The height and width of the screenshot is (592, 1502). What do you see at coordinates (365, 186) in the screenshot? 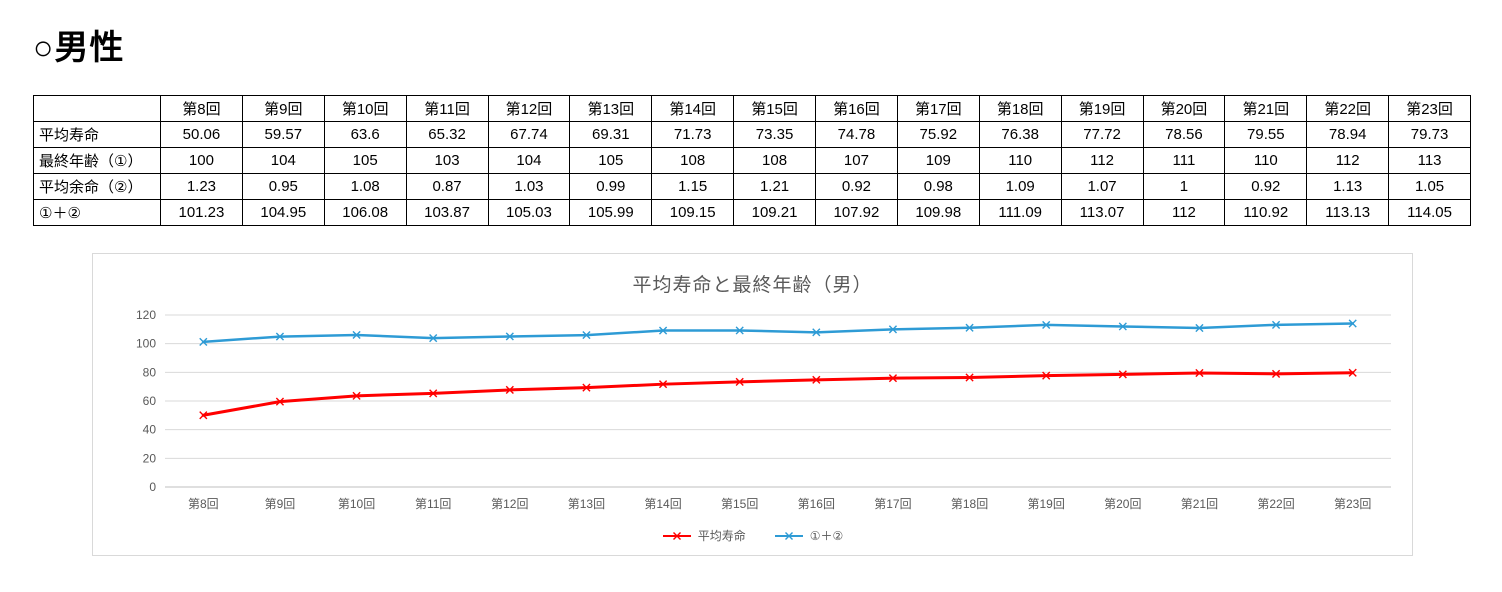
I see `table-cell: 1.08` at bounding box center [365, 186].